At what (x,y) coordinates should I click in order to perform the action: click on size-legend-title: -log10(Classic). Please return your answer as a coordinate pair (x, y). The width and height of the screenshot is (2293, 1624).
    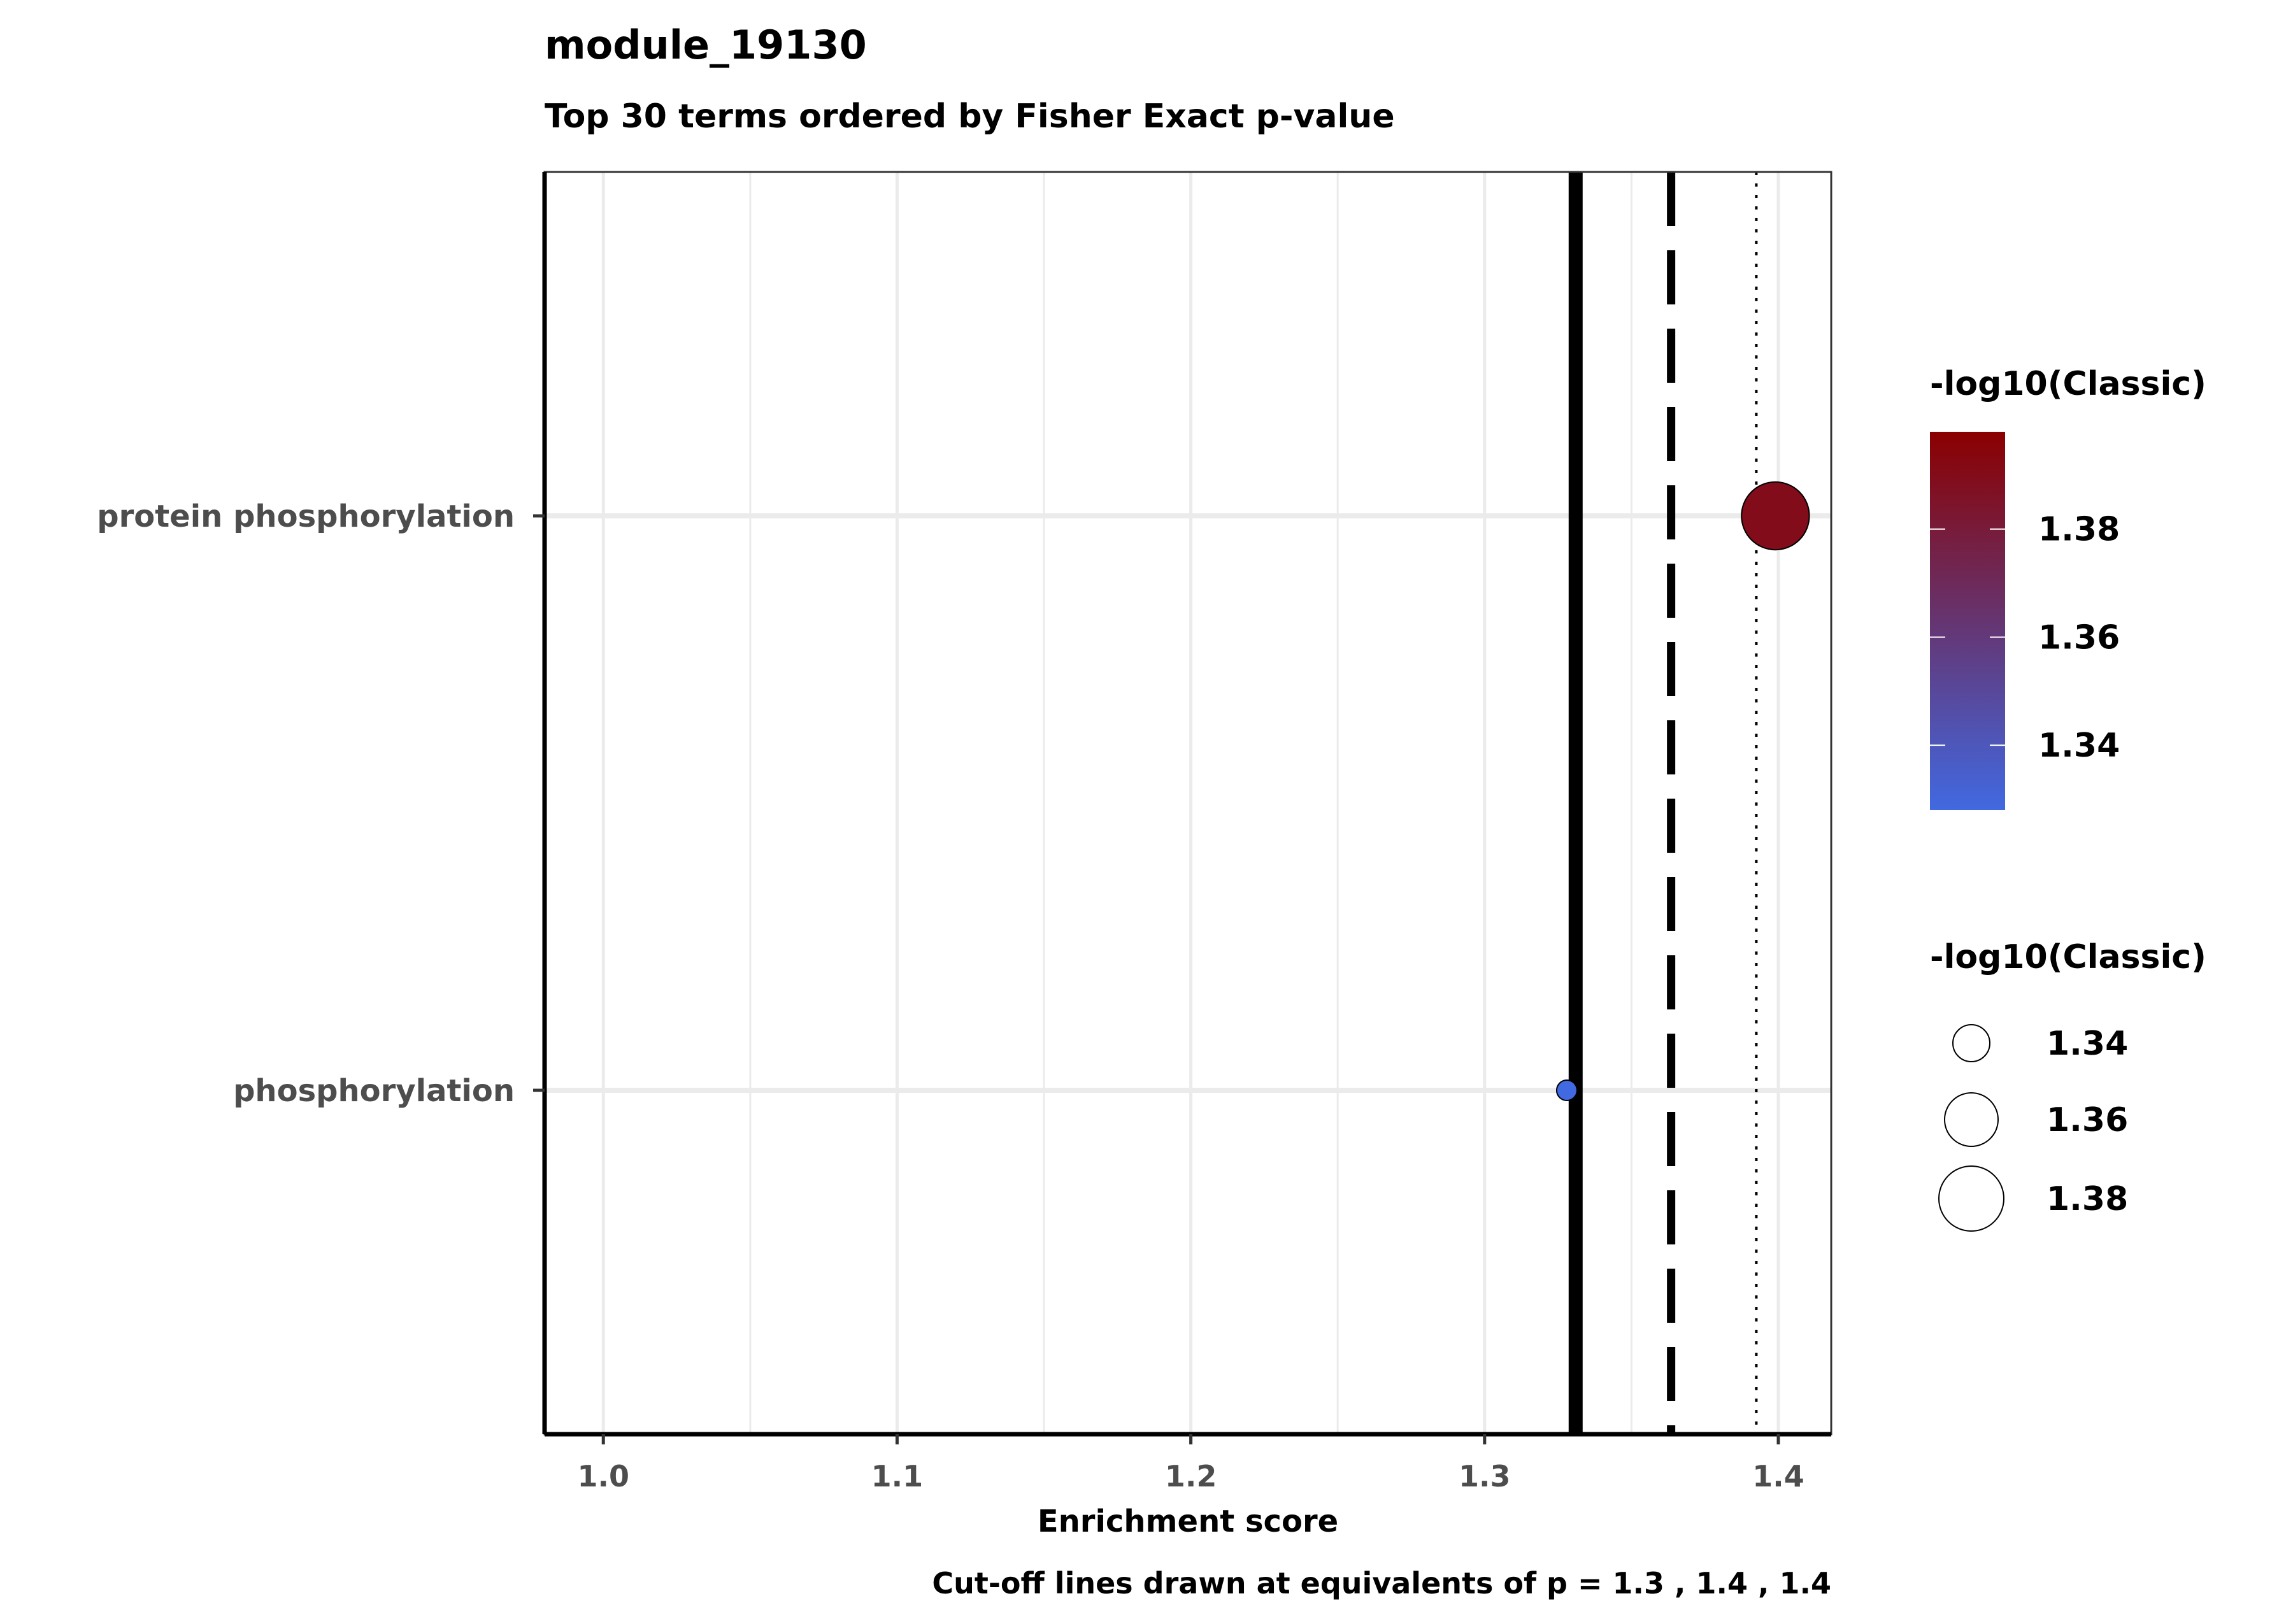
    Looking at the image, I should click on (2068, 957).